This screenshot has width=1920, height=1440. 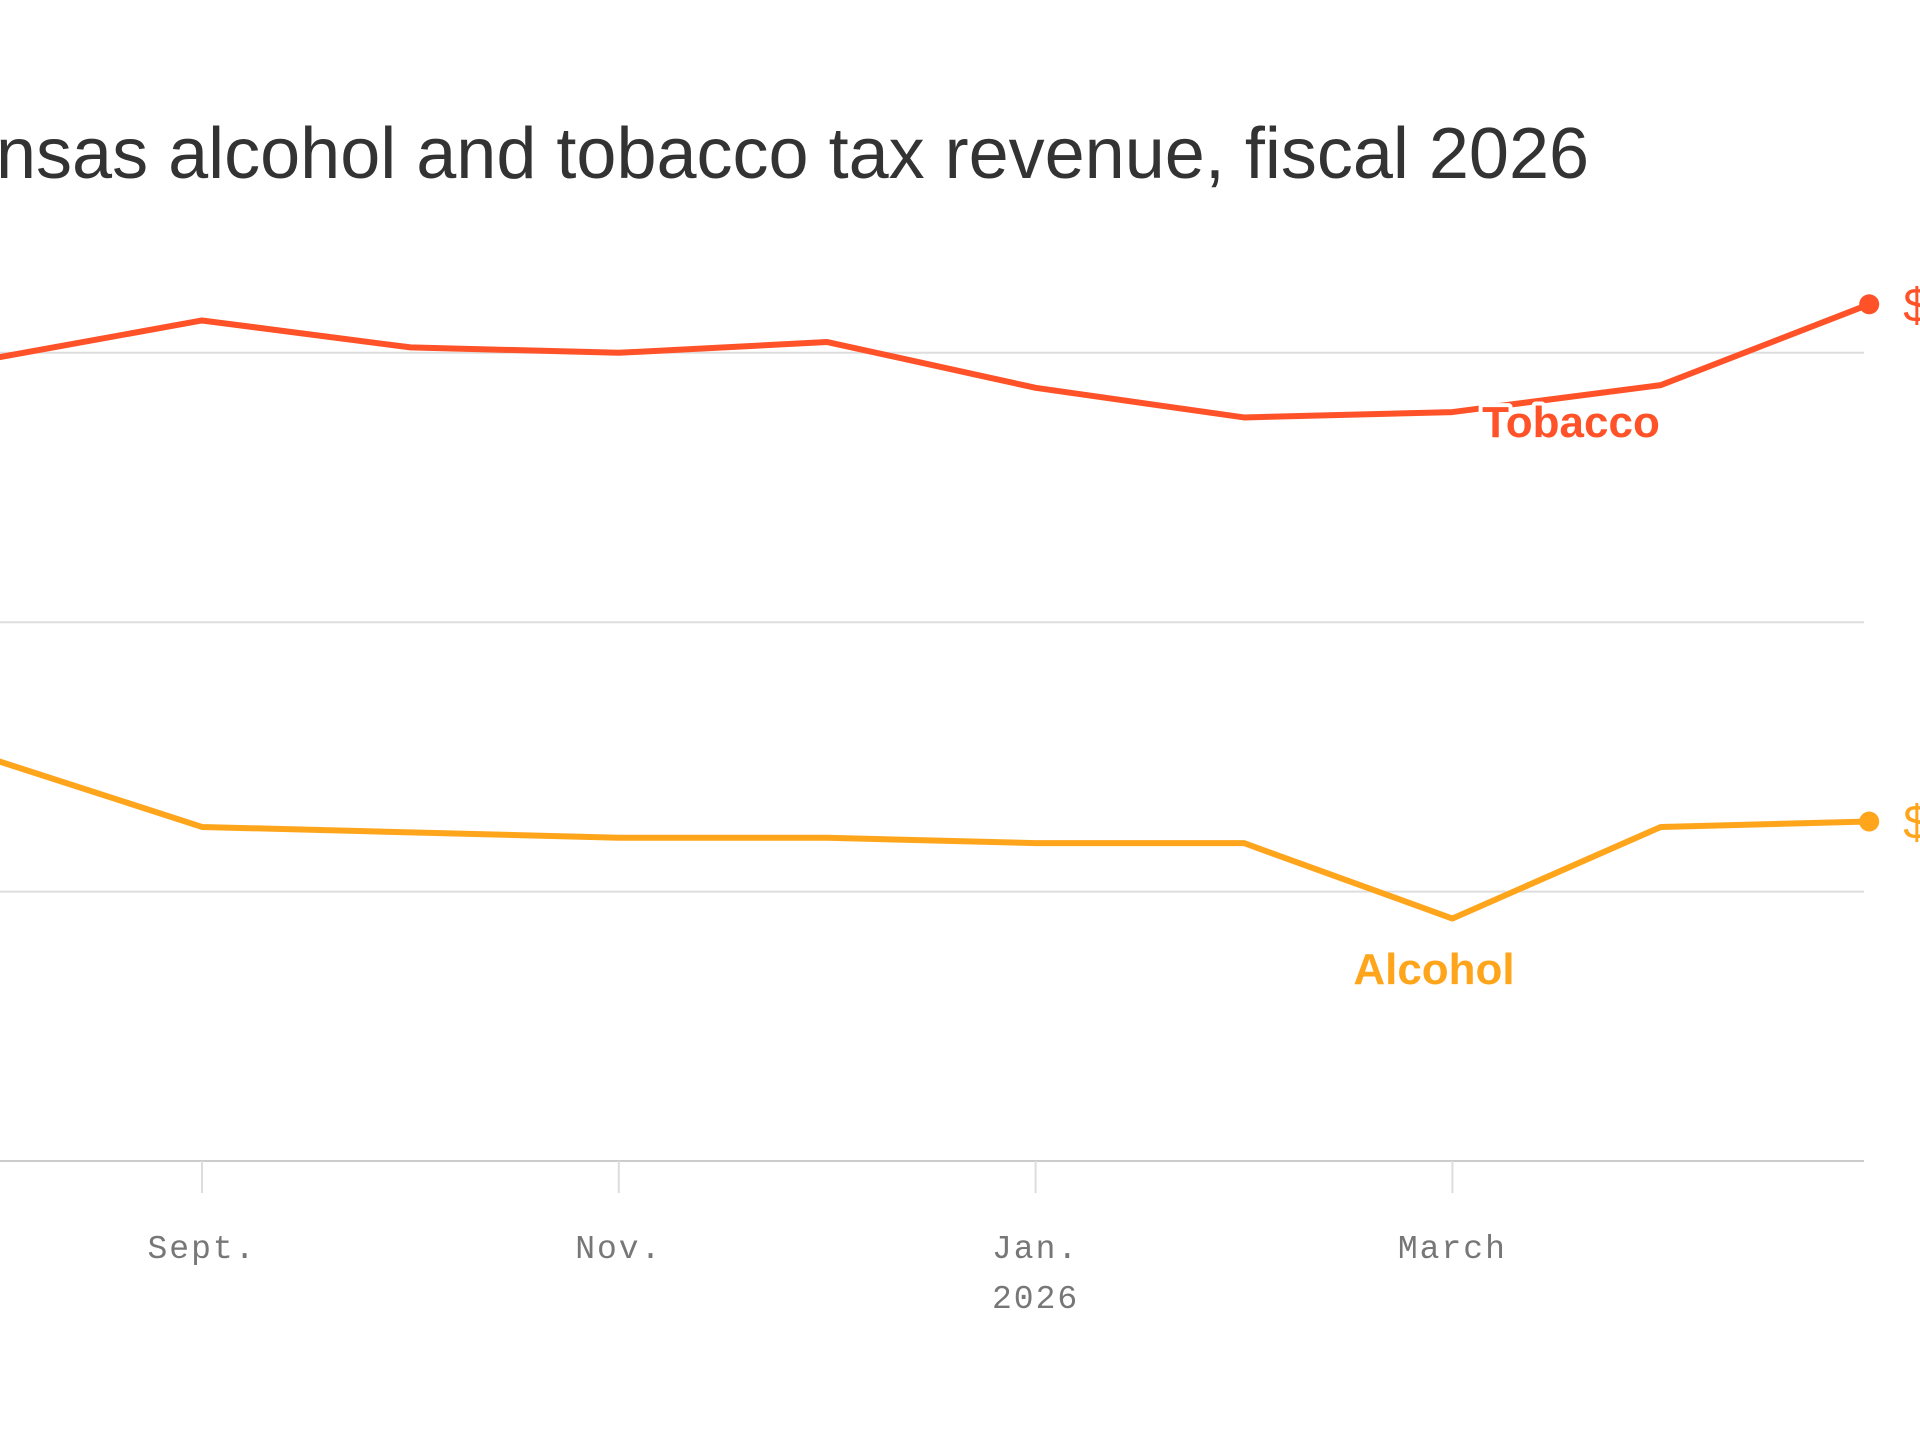 I want to click on x-tick-label: Sept., so click(x=201, y=1249).